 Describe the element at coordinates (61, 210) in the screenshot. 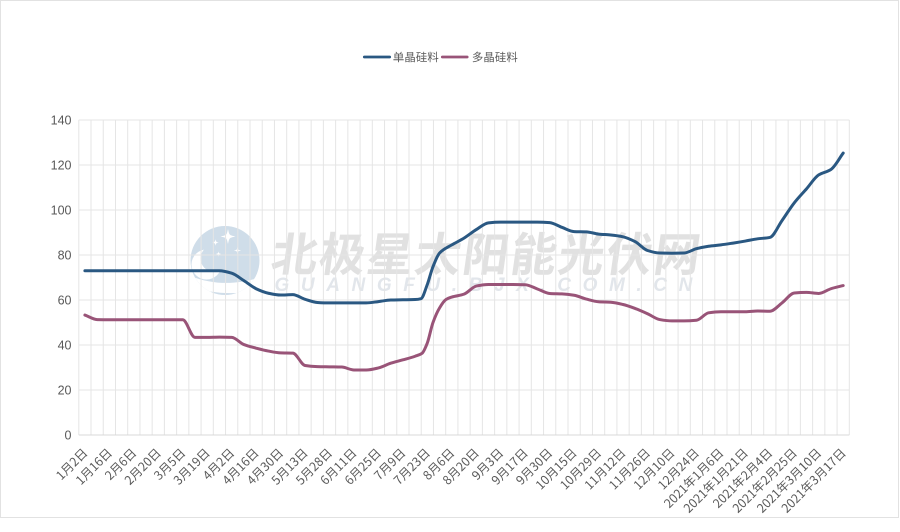

I see `svg-text: 100` at that location.